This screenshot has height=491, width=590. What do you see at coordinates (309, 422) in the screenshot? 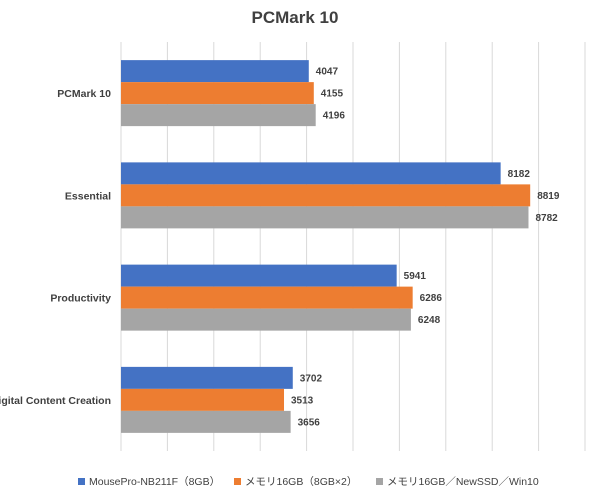
I see `data-label: 3656` at bounding box center [309, 422].